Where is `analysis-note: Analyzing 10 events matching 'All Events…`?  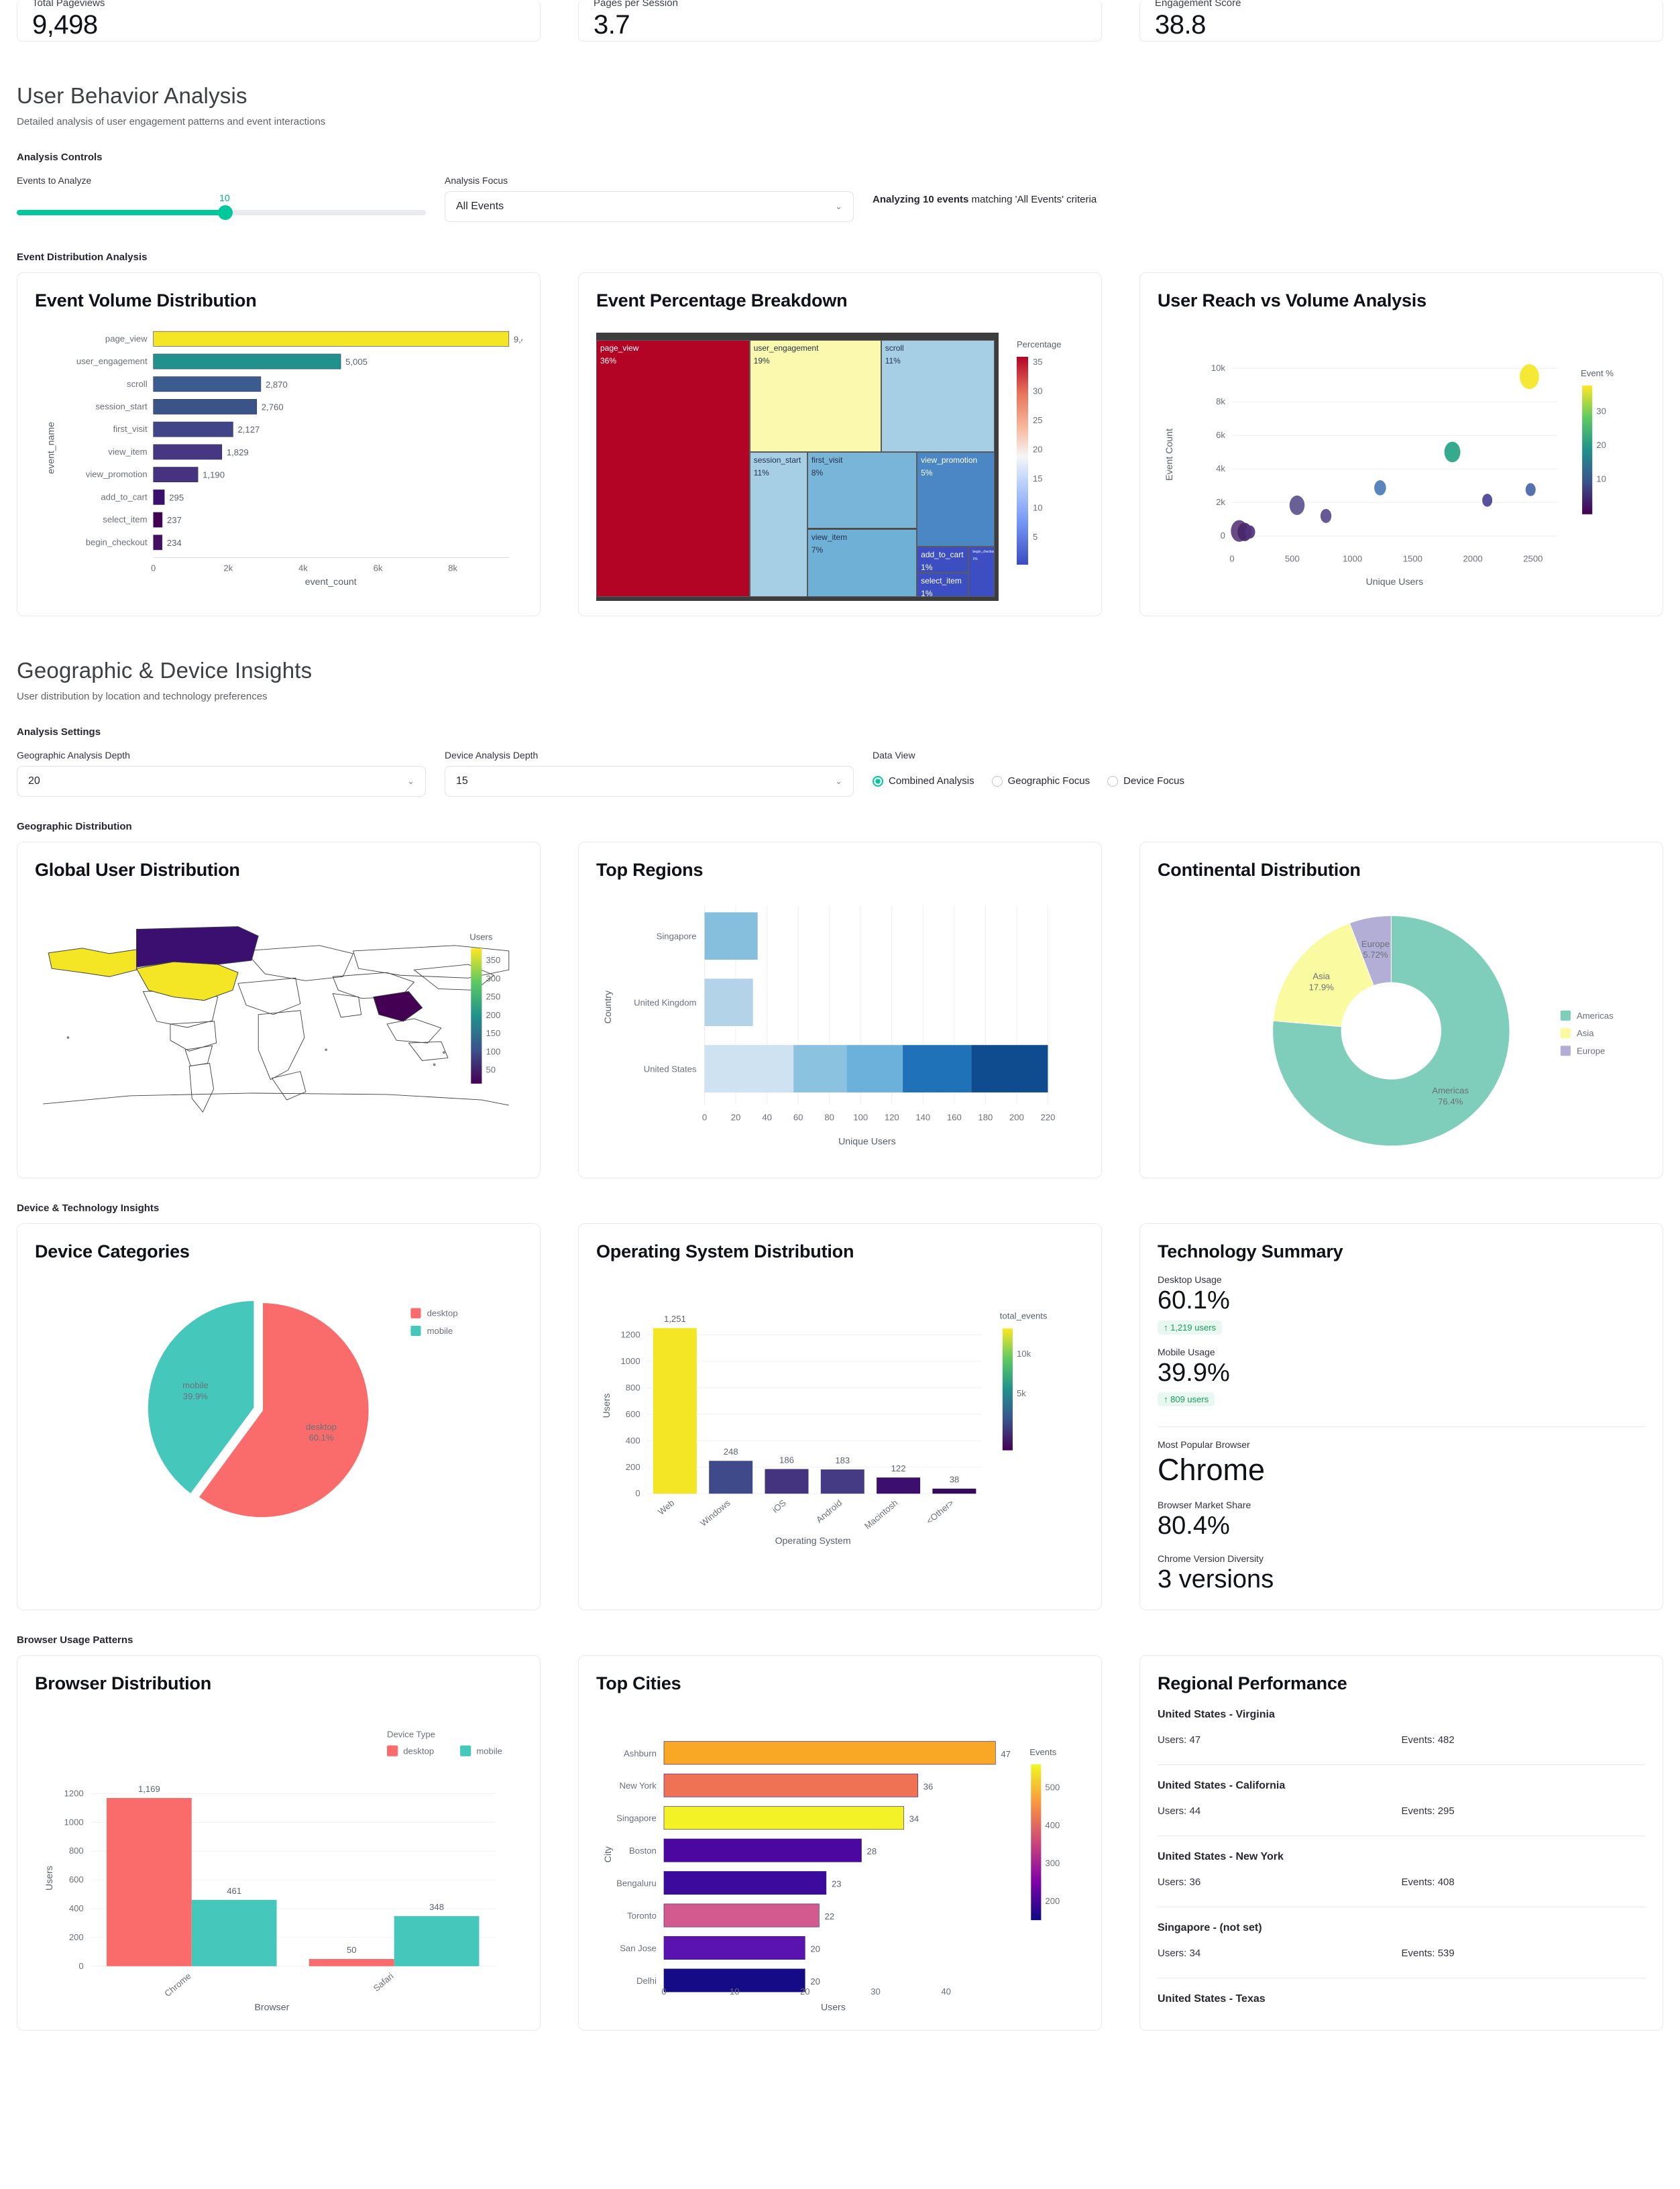
analysis-note: Analyzing 10 events matching 'All Events… is located at coordinates (1107, 190).